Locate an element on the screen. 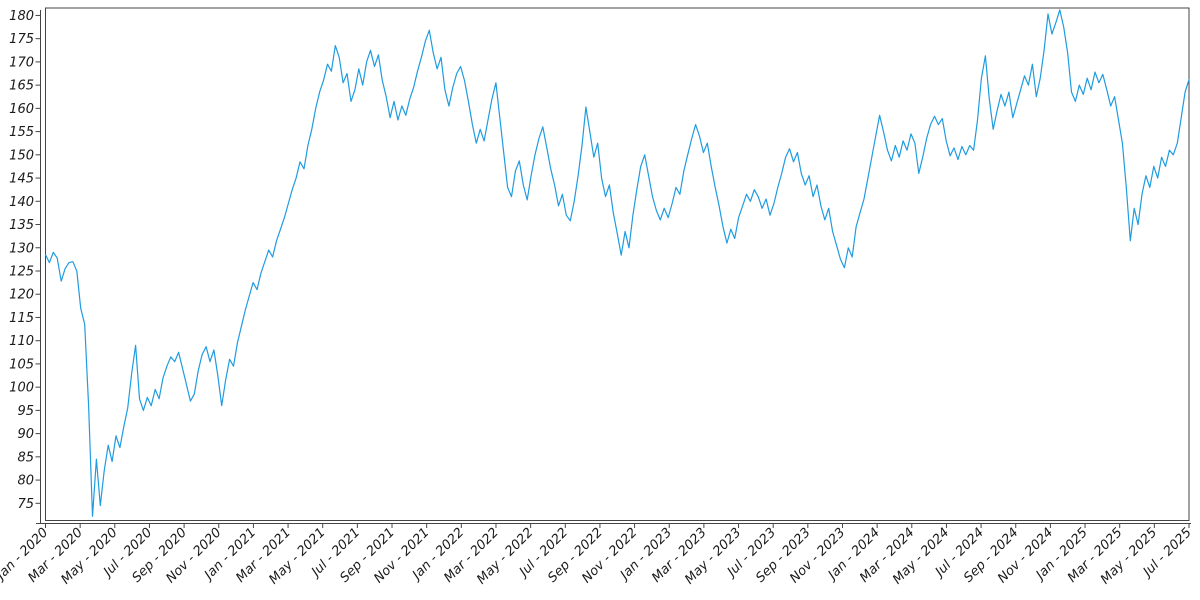 The width and height of the screenshot is (1200, 600). y-axis-tick-label: 175 is located at coordinates (21, 39).